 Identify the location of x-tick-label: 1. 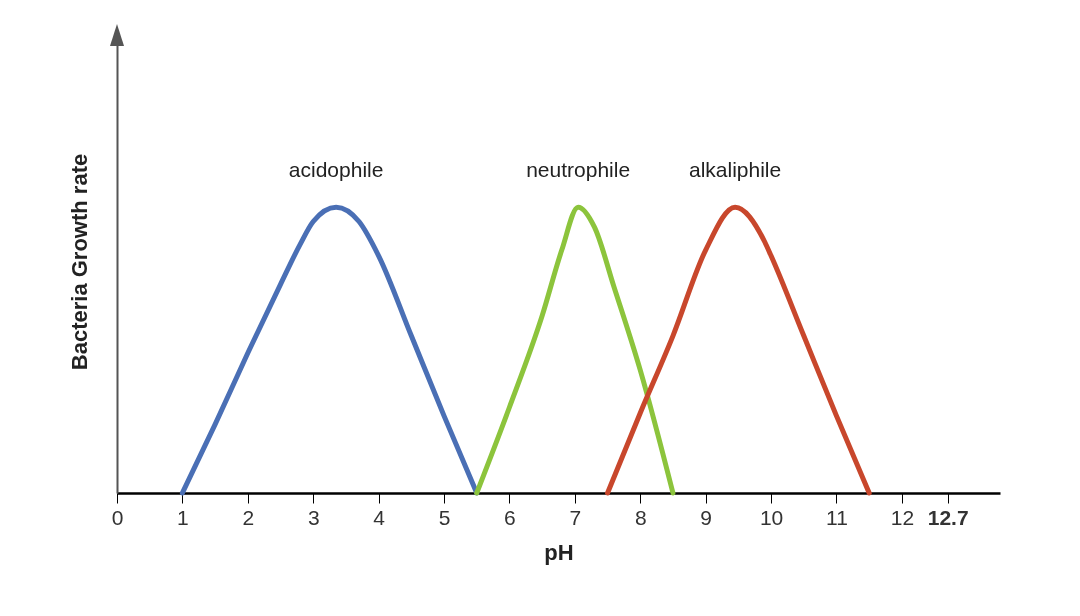
(183, 517).